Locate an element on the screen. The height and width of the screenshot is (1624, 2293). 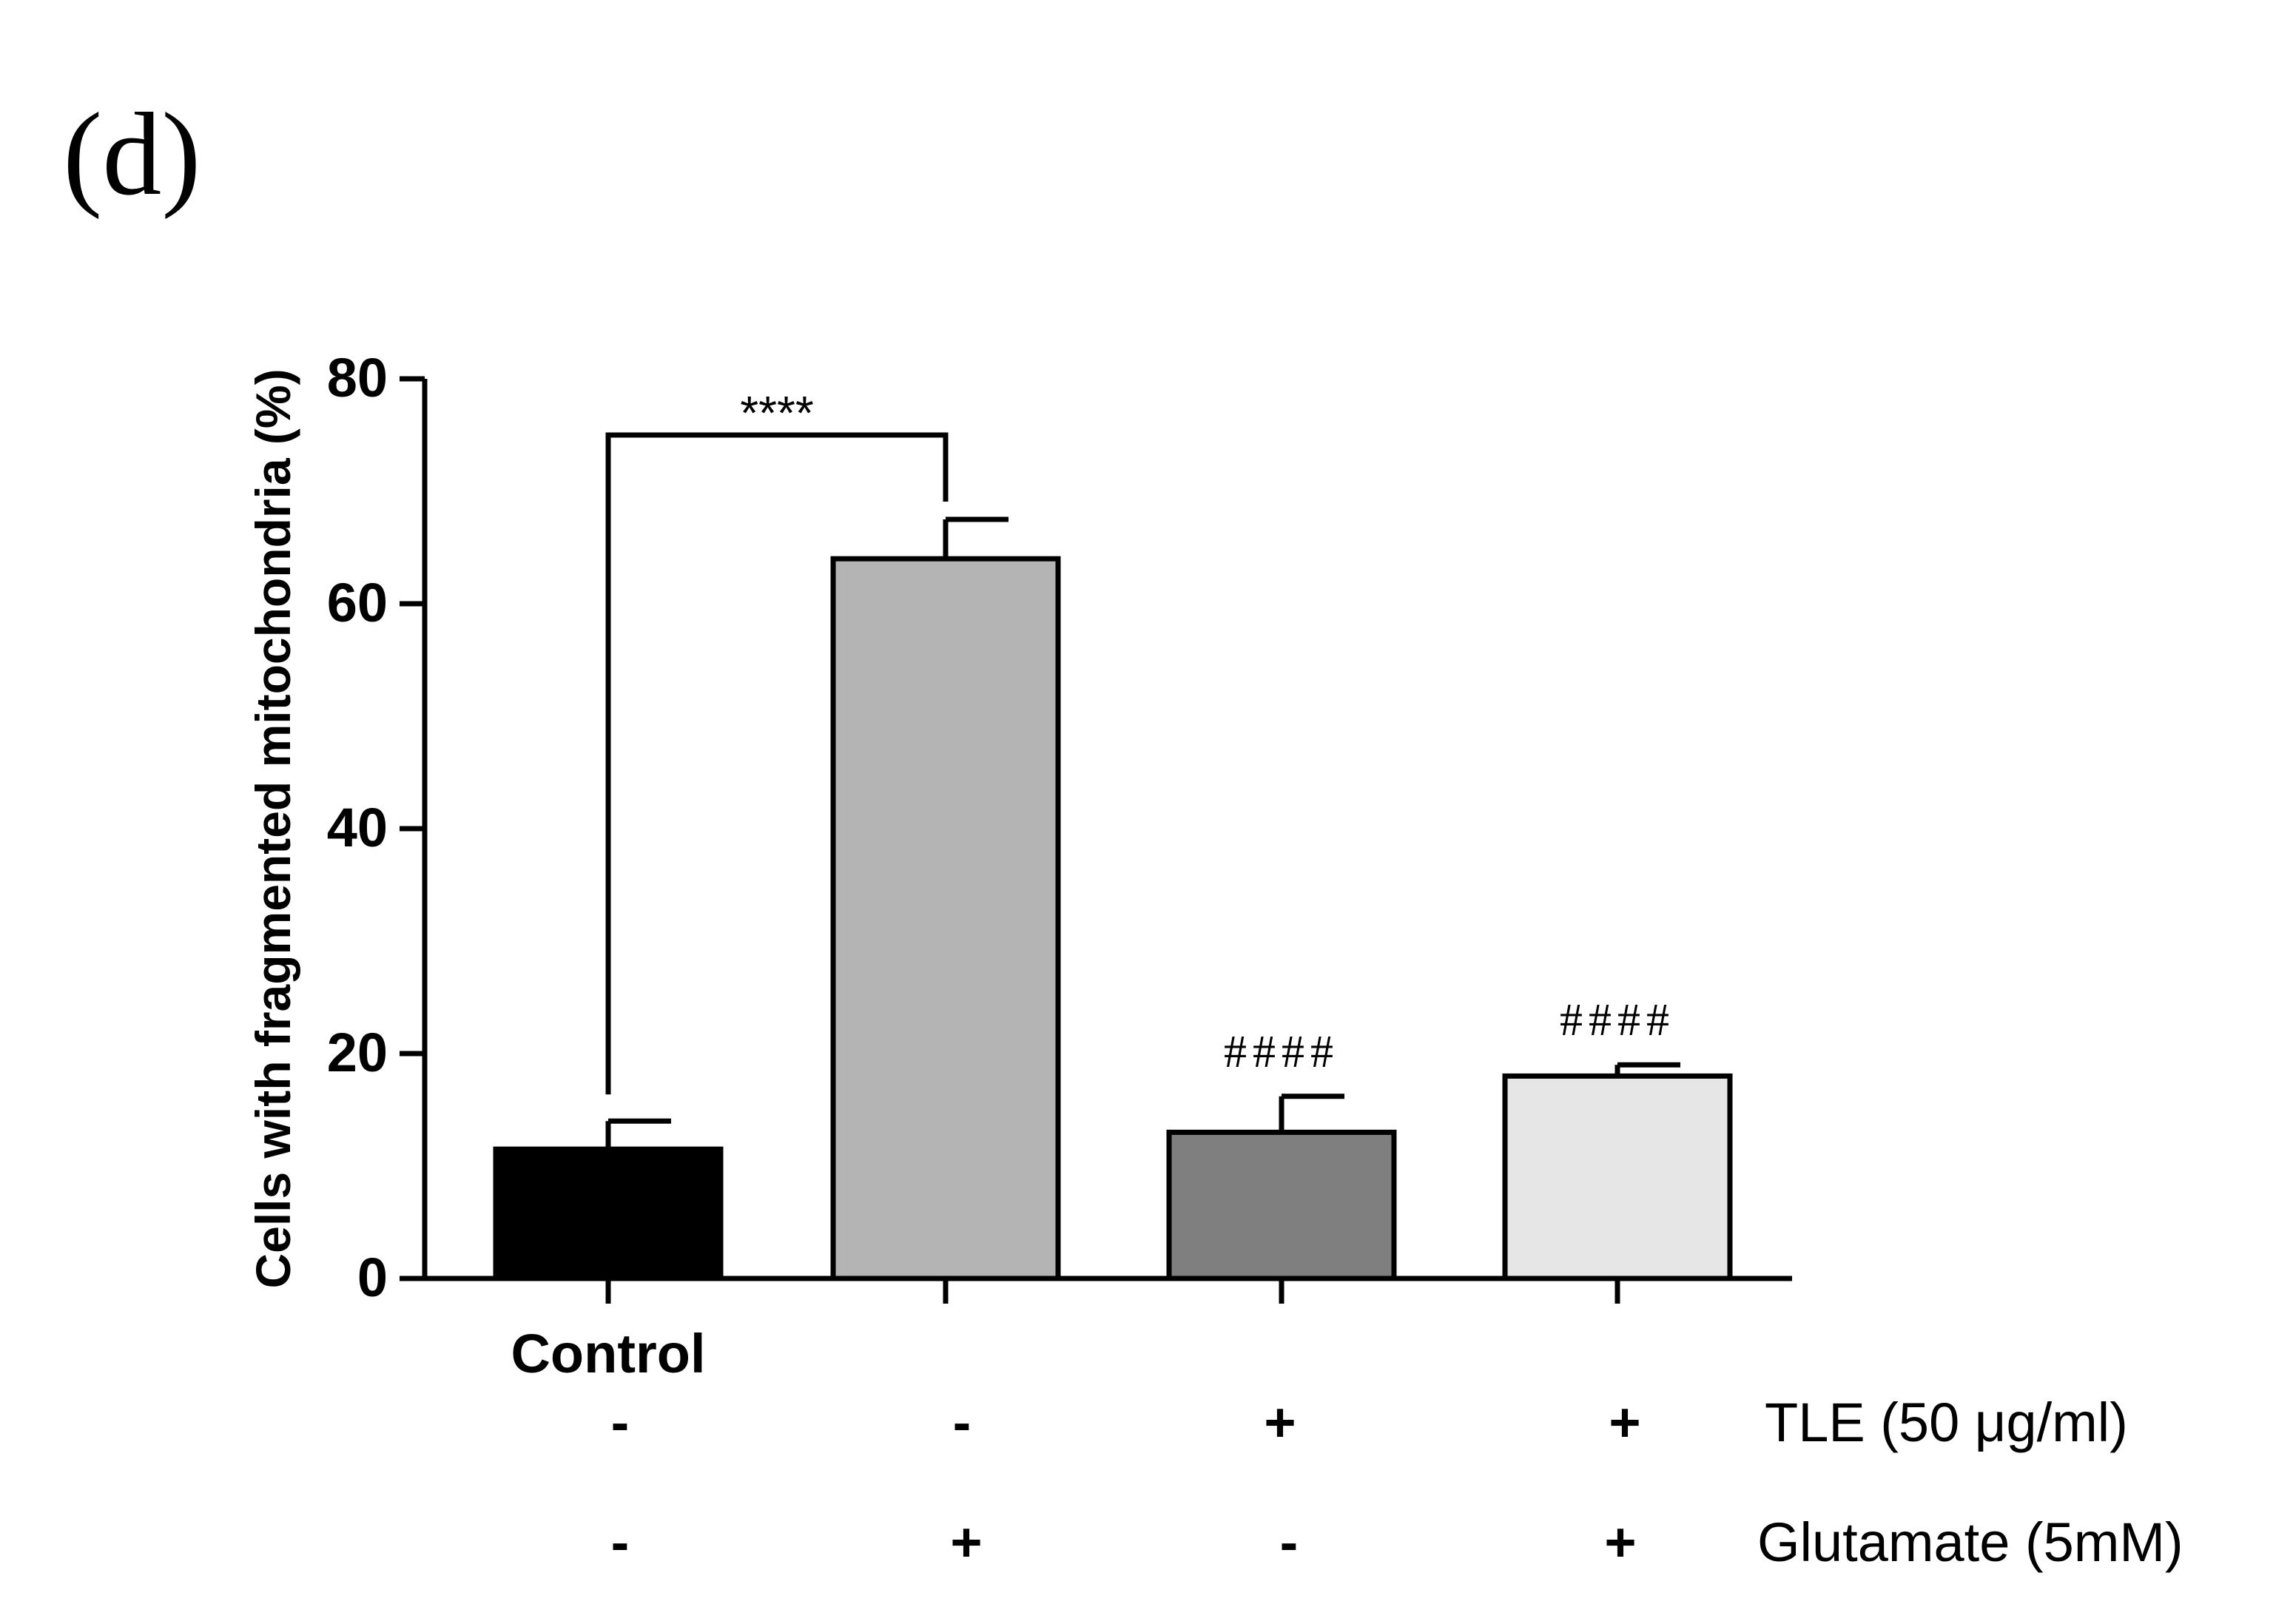
y-tick-label: 0 is located at coordinates (372, 1277).